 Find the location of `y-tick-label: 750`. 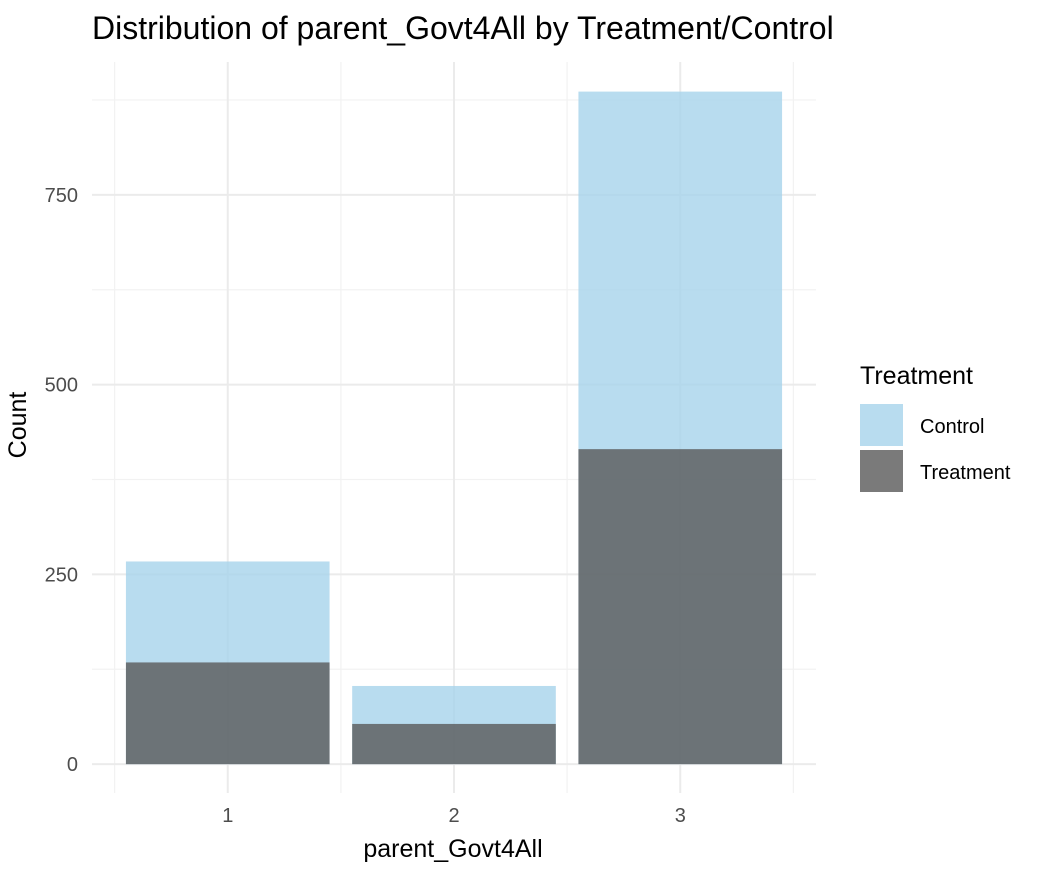

y-tick-label: 750 is located at coordinates (61, 196).